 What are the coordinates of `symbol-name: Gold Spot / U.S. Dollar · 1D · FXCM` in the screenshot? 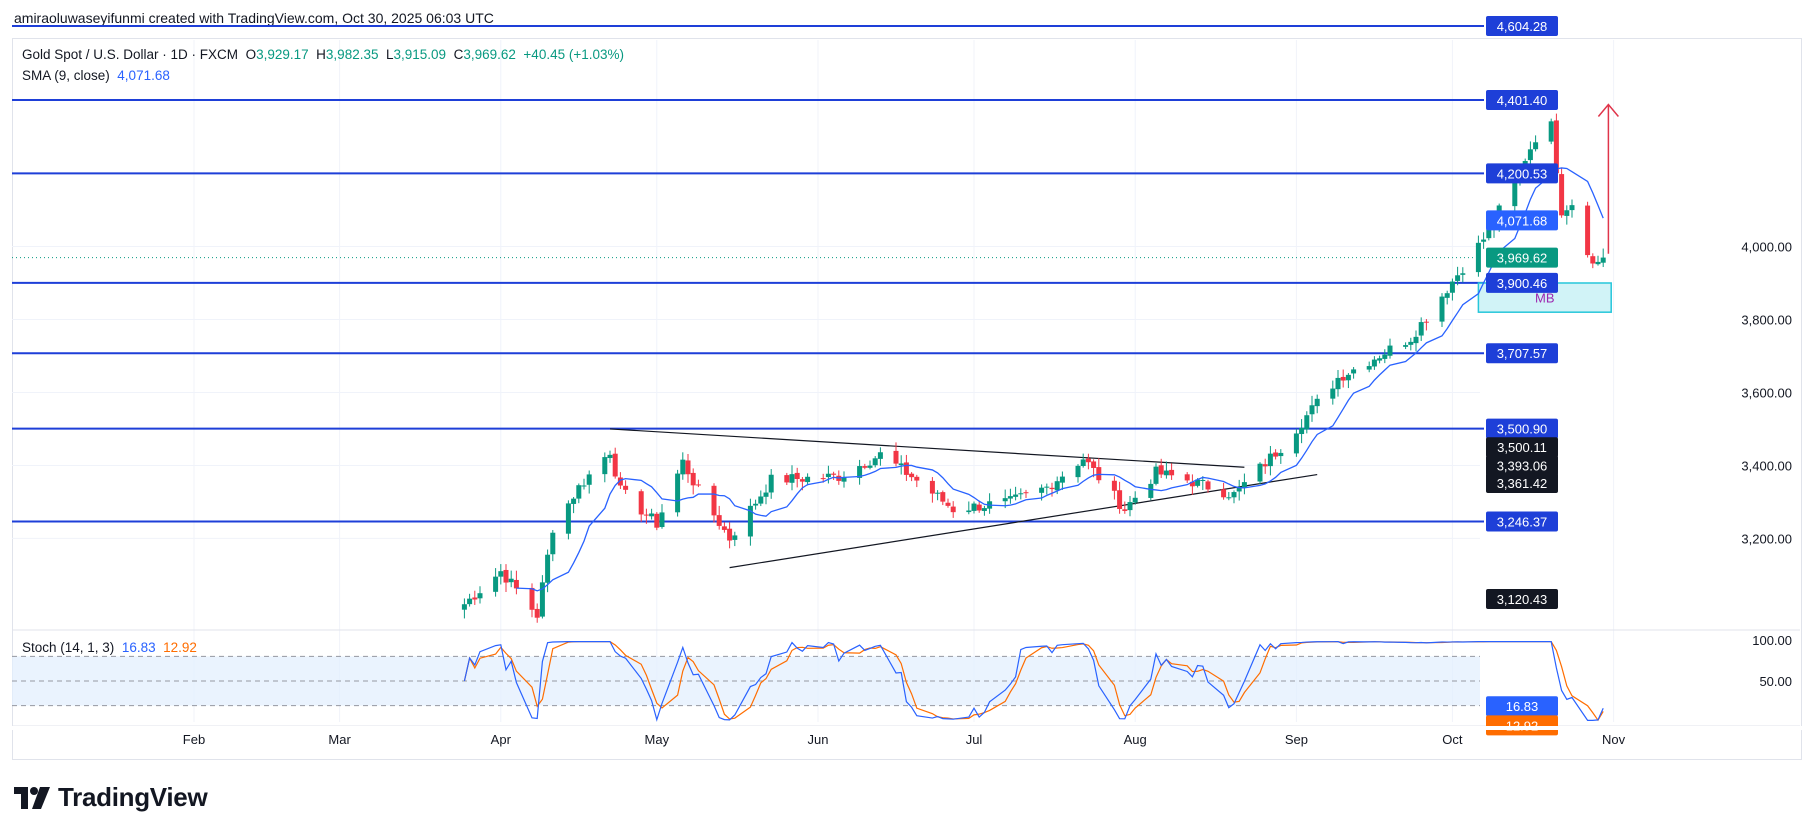 It's located at (130, 54).